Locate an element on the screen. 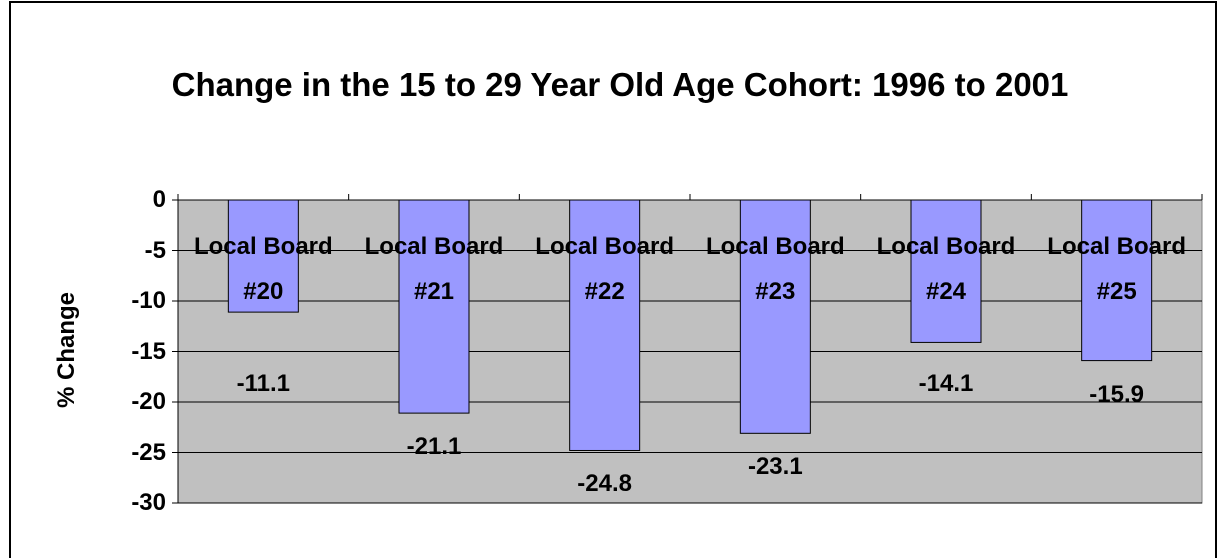 The height and width of the screenshot is (558, 1225). value-label: -11.1 is located at coordinates (263, 383).